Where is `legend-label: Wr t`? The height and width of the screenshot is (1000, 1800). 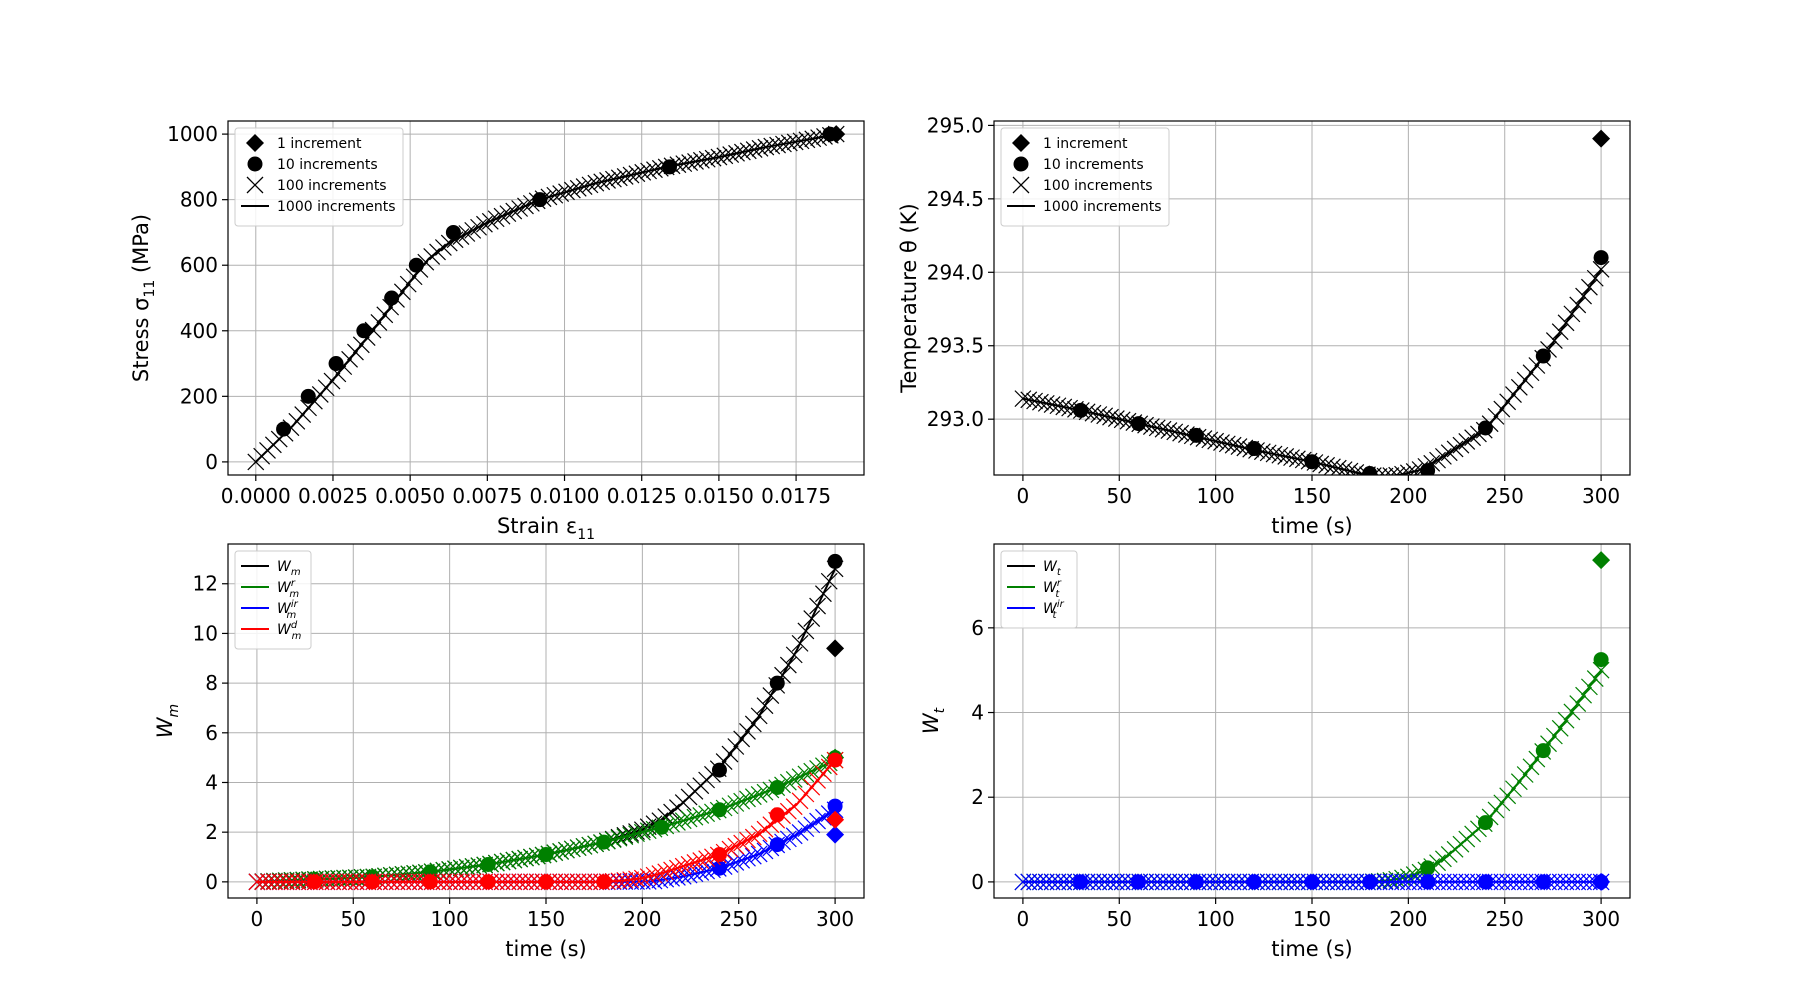
legend-label: Wr t is located at coordinates (1052, 589).